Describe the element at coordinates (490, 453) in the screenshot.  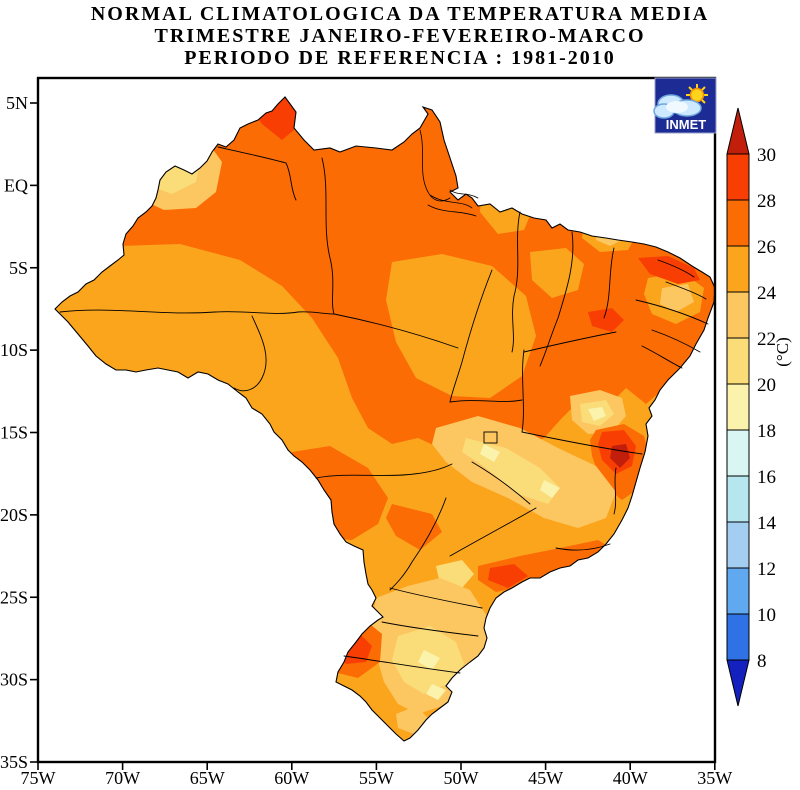
I see `zone-central-18-20a` at that location.